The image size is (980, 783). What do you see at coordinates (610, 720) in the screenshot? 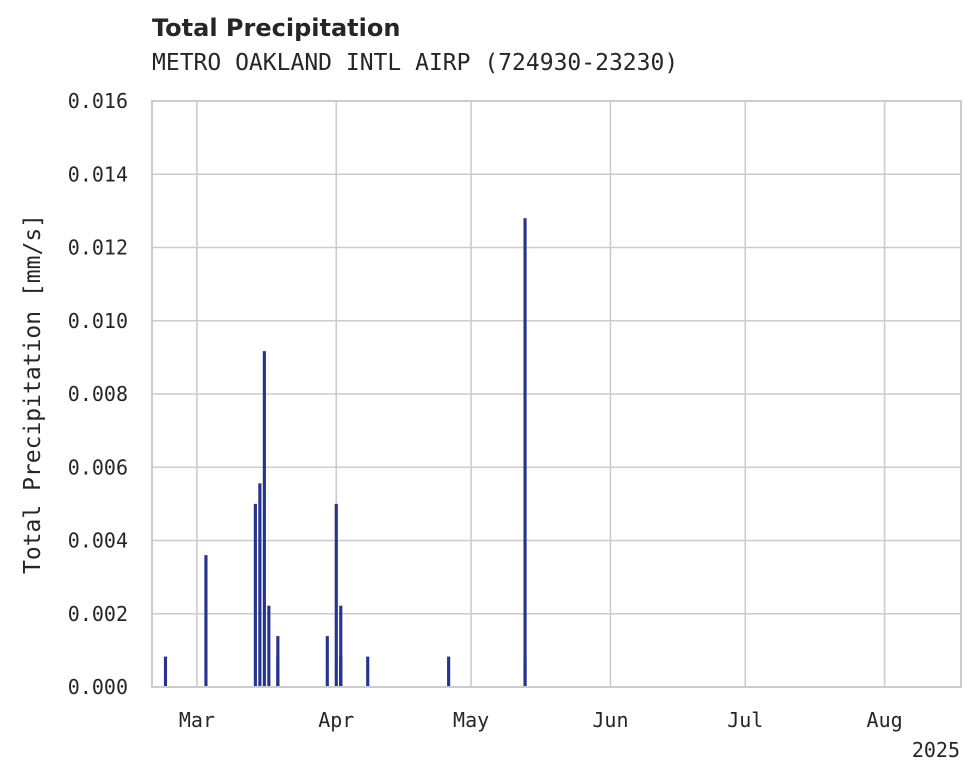
I see `x-tick-label: Jun` at bounding box center [610, 720].